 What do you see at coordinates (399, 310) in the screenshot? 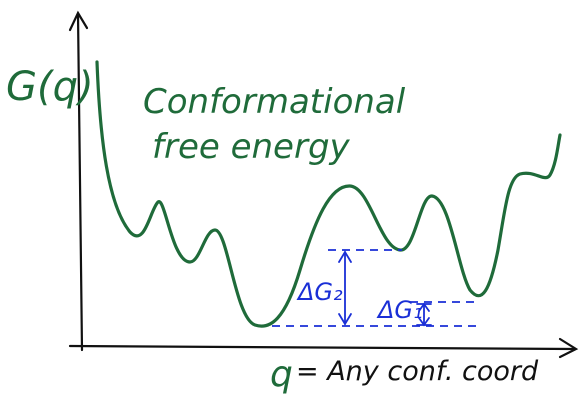
I see `delta-g1-label: ΔG₁` at bounding box center [399, 310].